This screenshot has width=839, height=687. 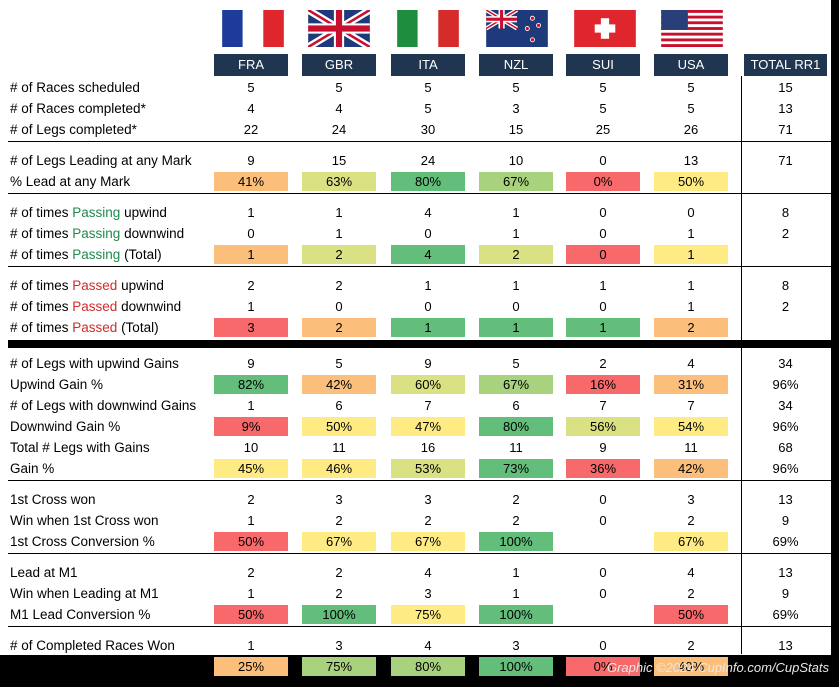 What do you see at coordinates (603, 541) in the screenshot?
I see `cell-sui` at bounding box center [603, 541].